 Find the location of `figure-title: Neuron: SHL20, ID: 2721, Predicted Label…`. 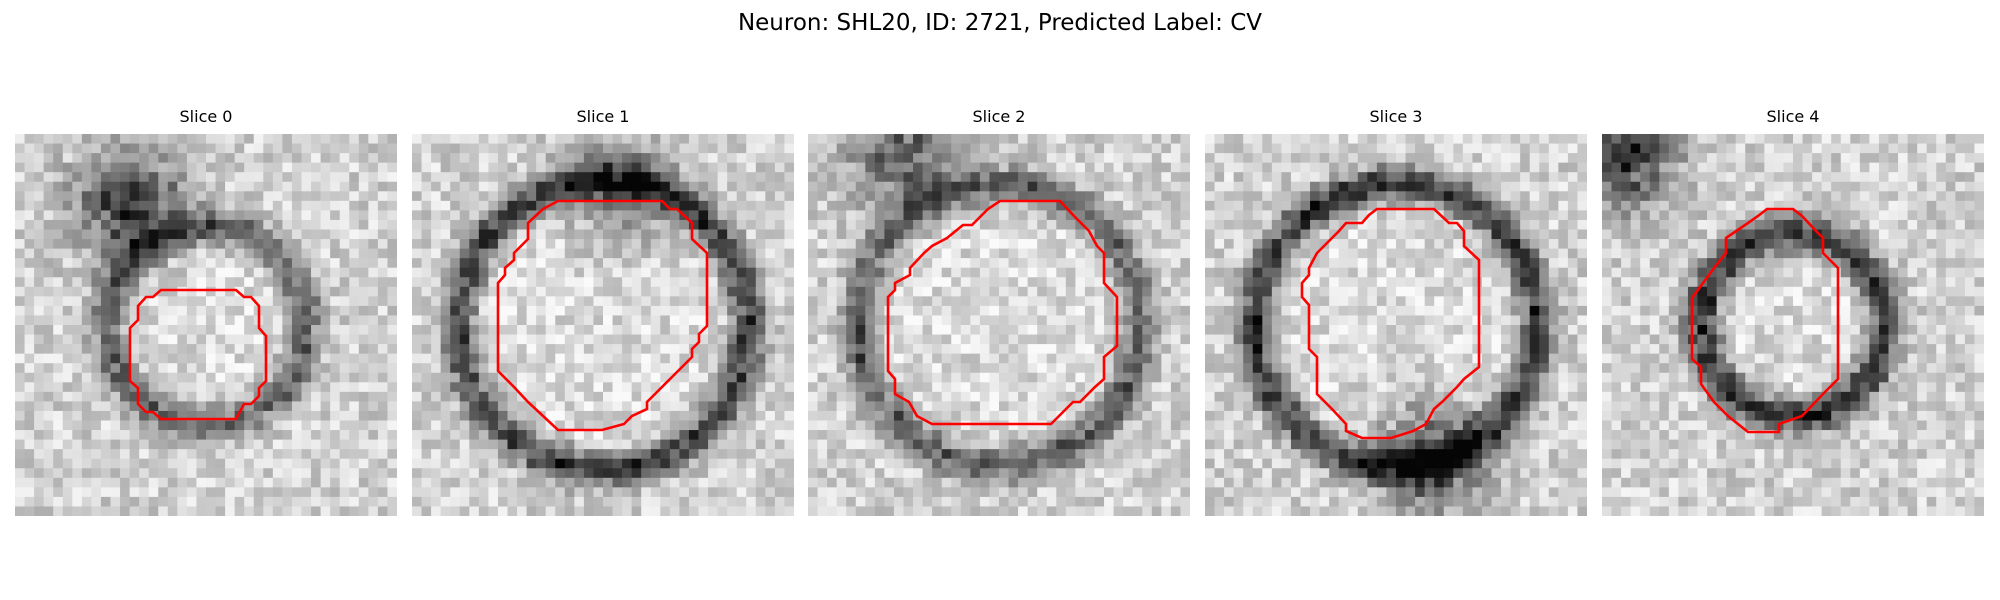

figure-title: Neuron: SHL20, ID: 2721, Predicted Label… is located at coordinates (1000, 23).